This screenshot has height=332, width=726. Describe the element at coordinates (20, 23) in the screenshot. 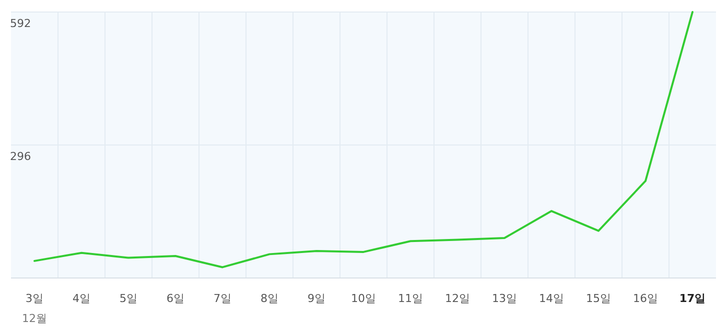

I see `y-tick-label: 592` at that location.